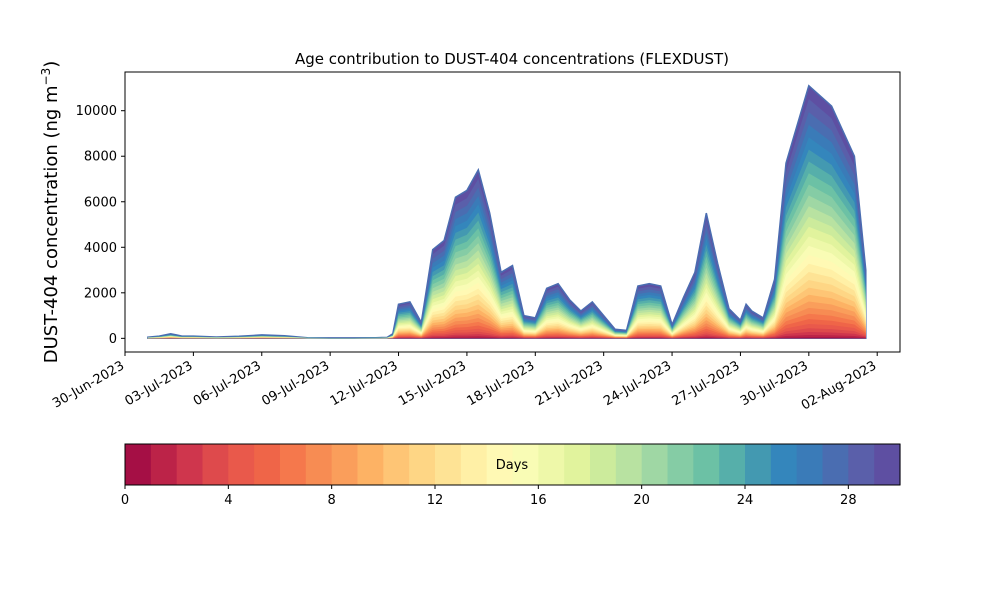 The width and height of the screenshot is (1000, 604). What do you see at coordinates (745, 500) in the screenshot?
I see `colorbar-tick-label: 24` at bounding box center [745, 500].